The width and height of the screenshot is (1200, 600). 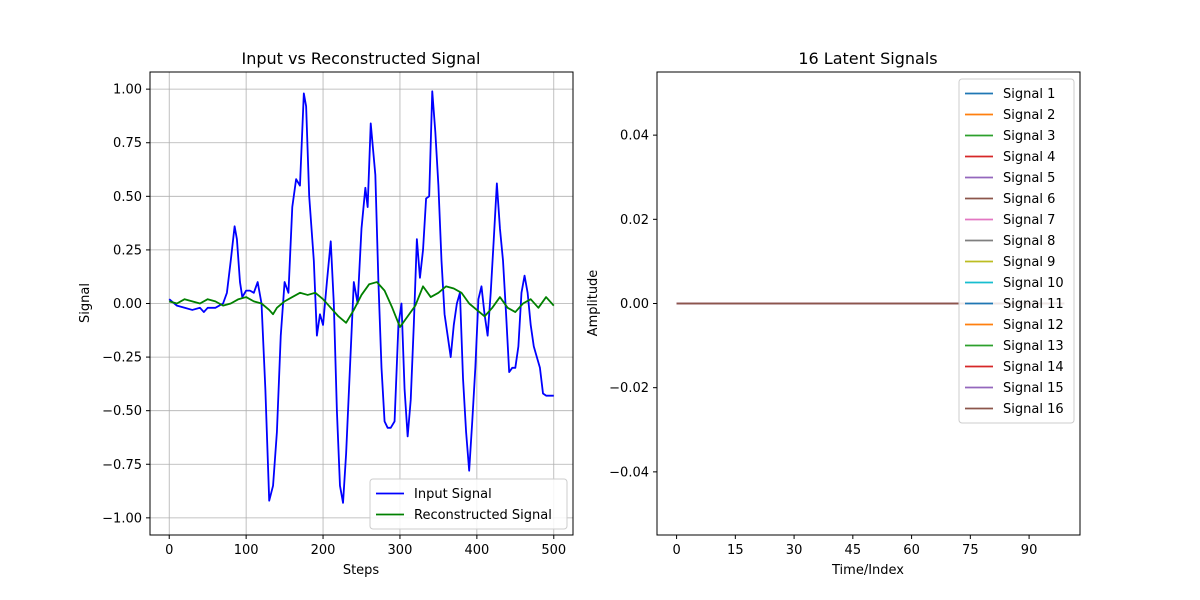 I want to click on legend-label: Signal 5, so click(x=1029, y=178).